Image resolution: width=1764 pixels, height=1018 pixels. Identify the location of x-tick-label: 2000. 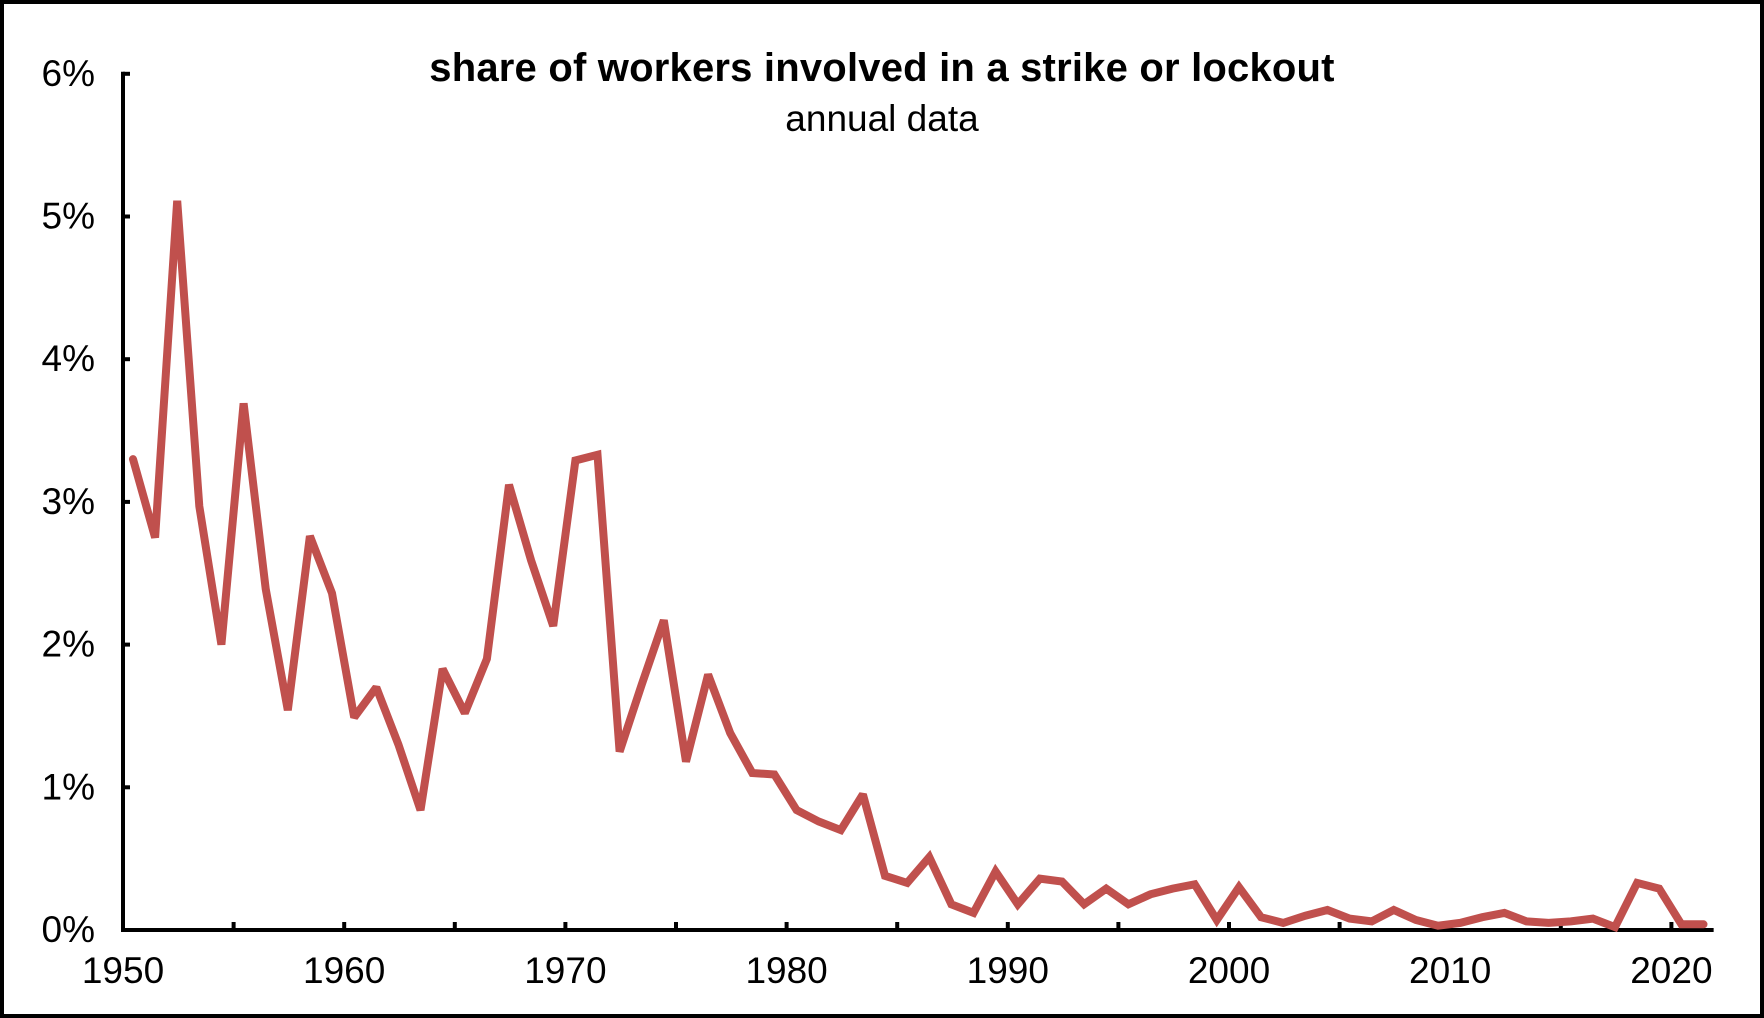
(1229, 970).